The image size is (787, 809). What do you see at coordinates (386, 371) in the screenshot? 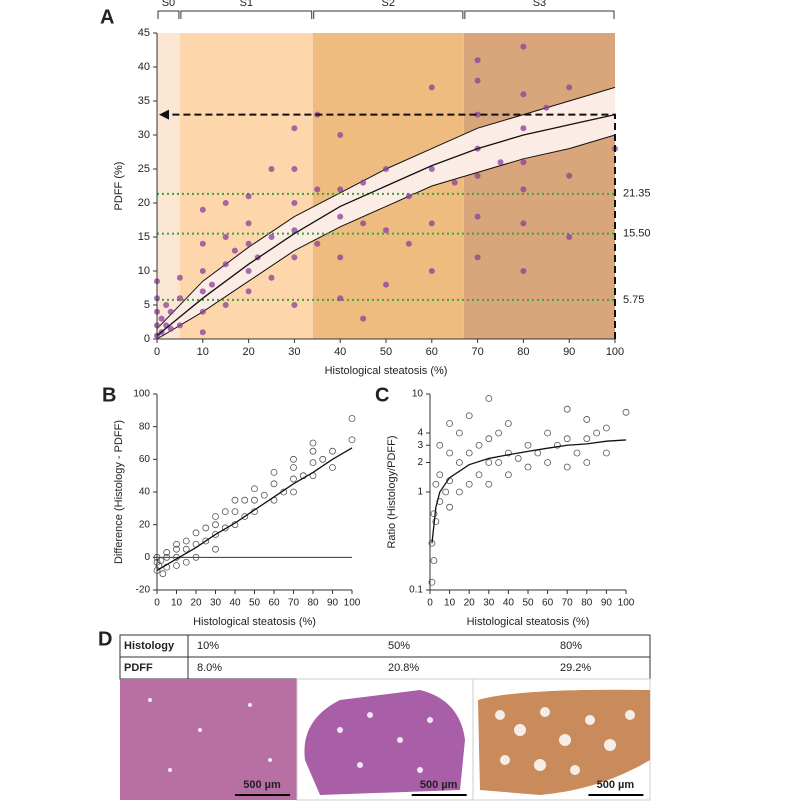
I see `x-axis-label: Histological steatosis (%)` at bounding box center [386, 371].